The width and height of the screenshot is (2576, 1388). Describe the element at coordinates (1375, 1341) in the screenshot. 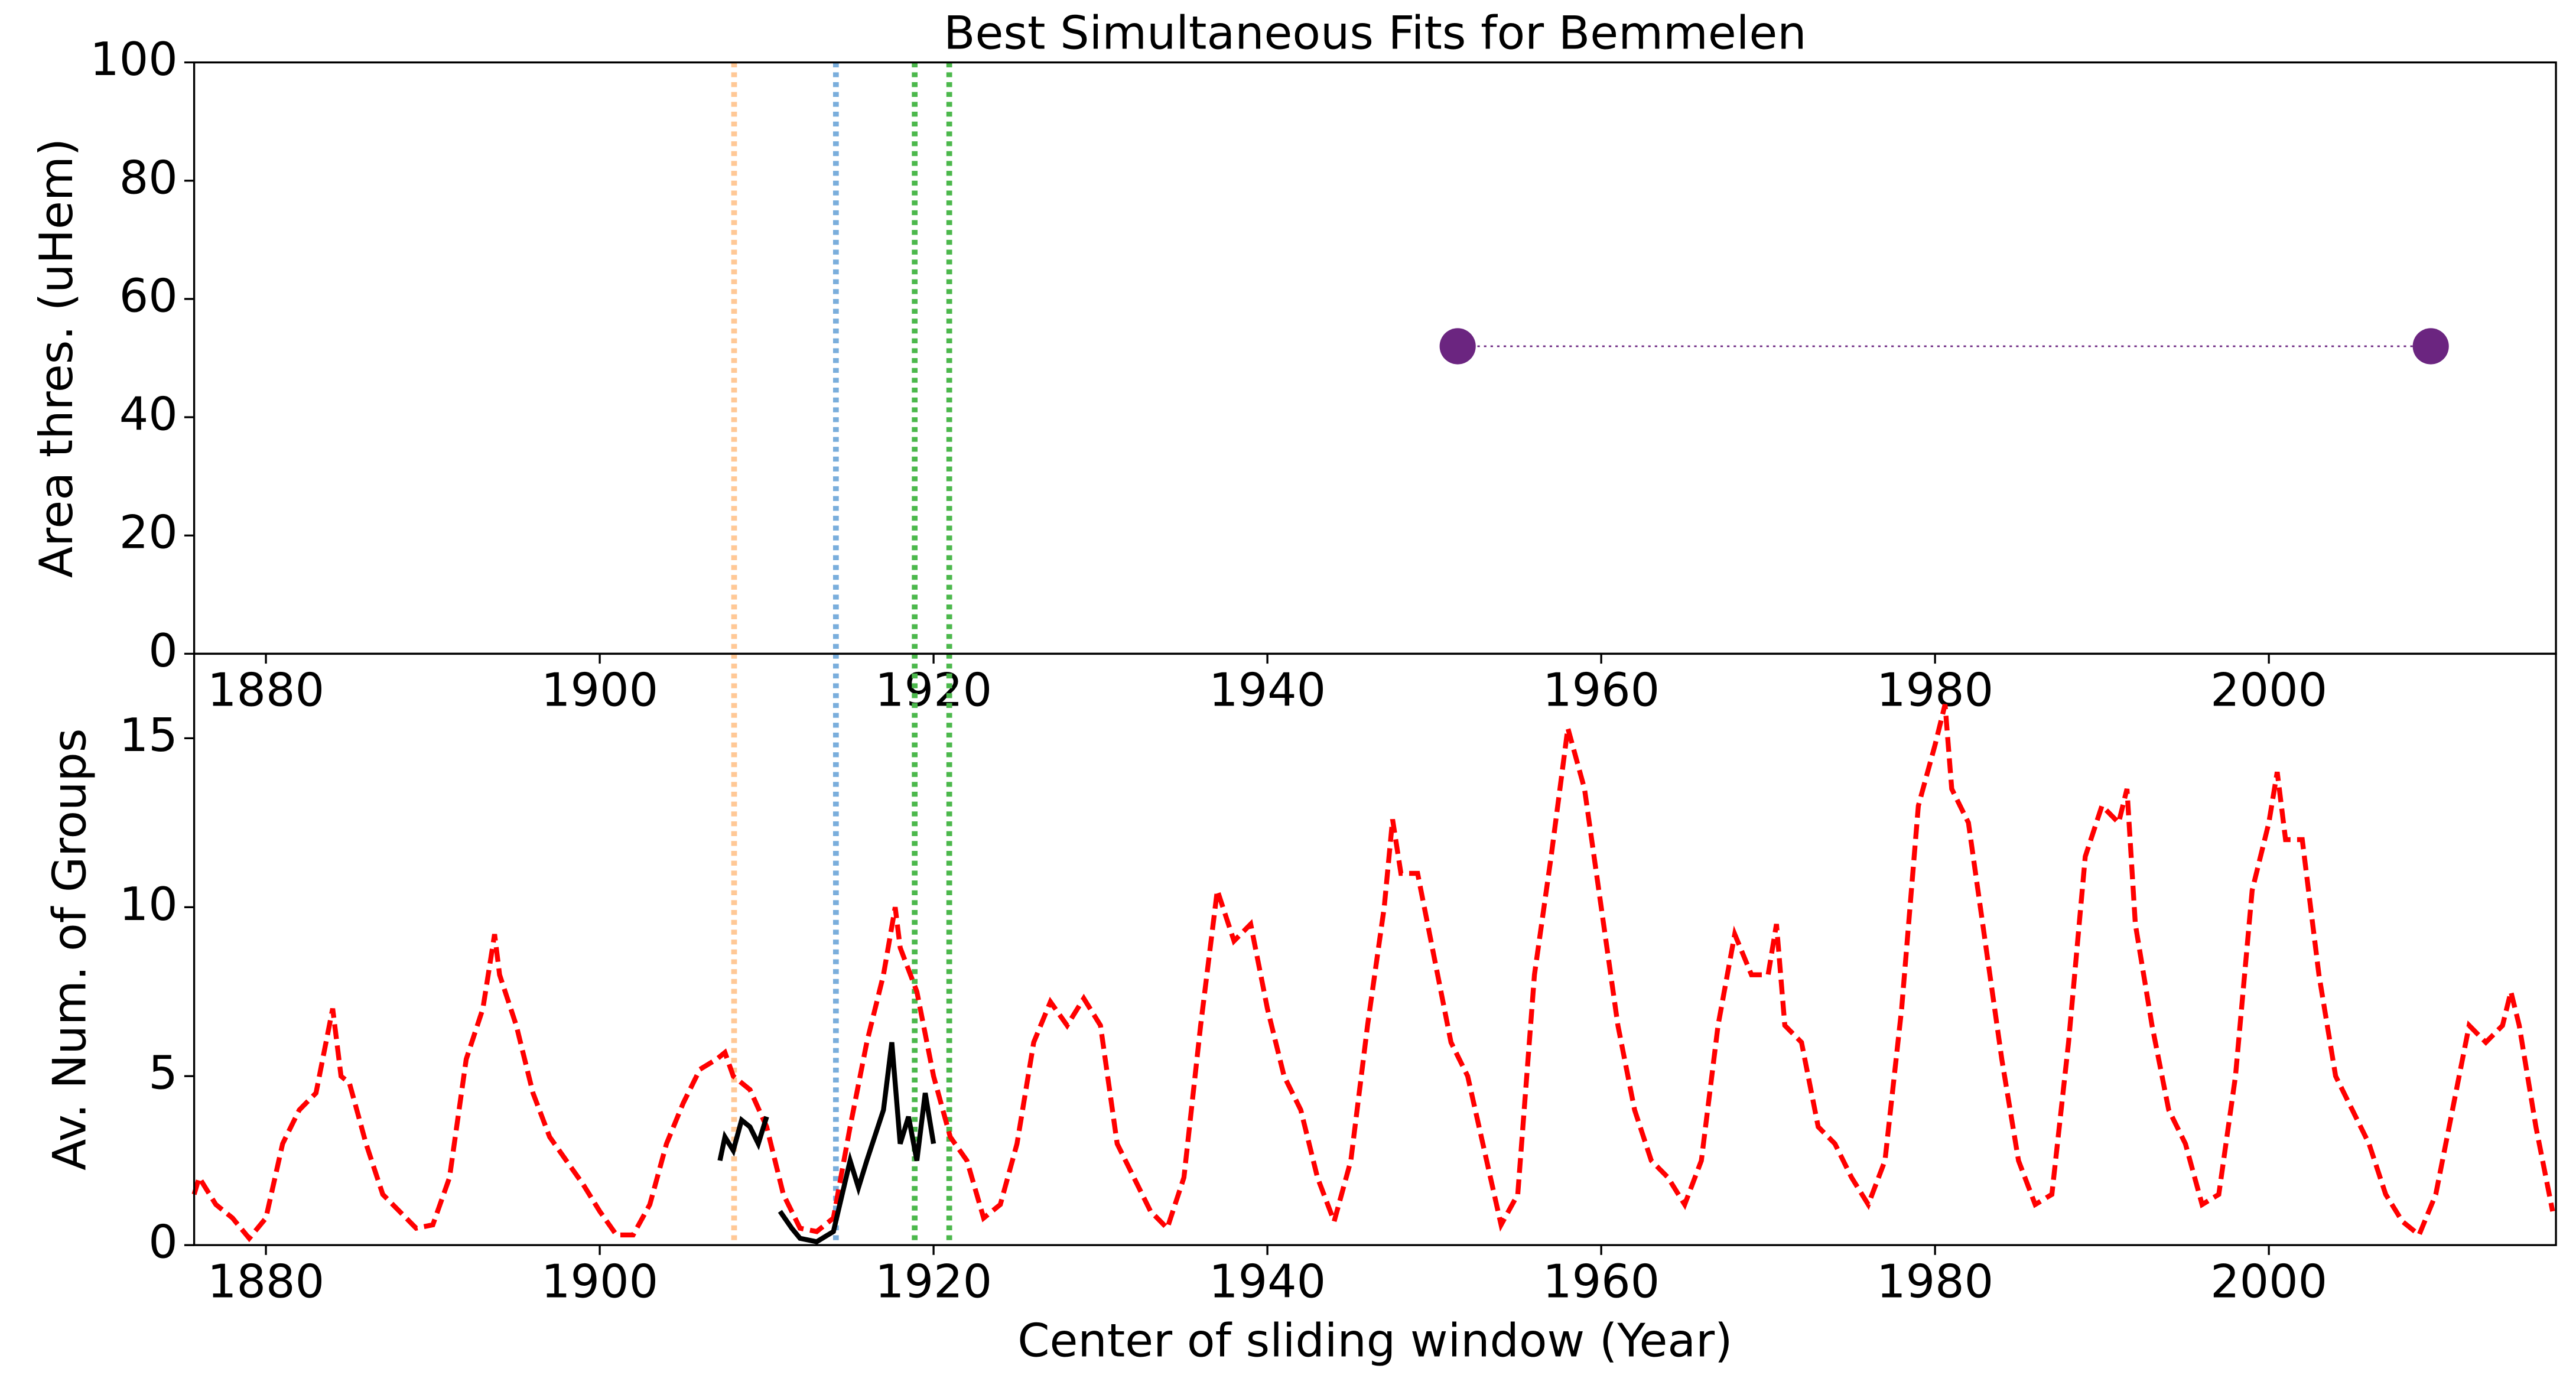

I see `x-axis-label: Center of sliding window (Year)` at that location.